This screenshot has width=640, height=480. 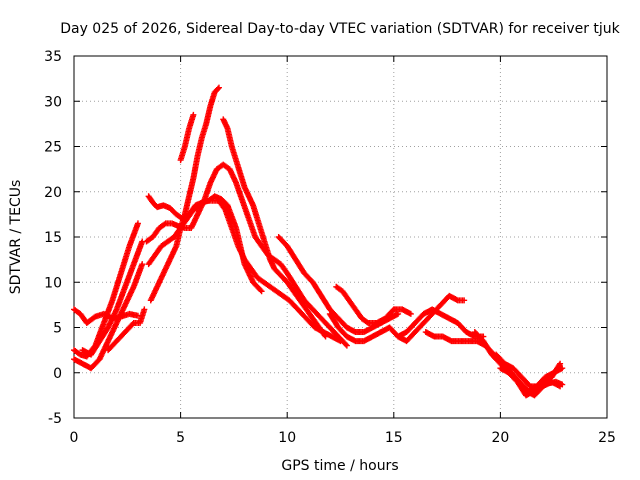 What do you see at coordinates (55, 419) in the screenshot?
I see `y-tick-label: -5` at bounding box center [55, 419].